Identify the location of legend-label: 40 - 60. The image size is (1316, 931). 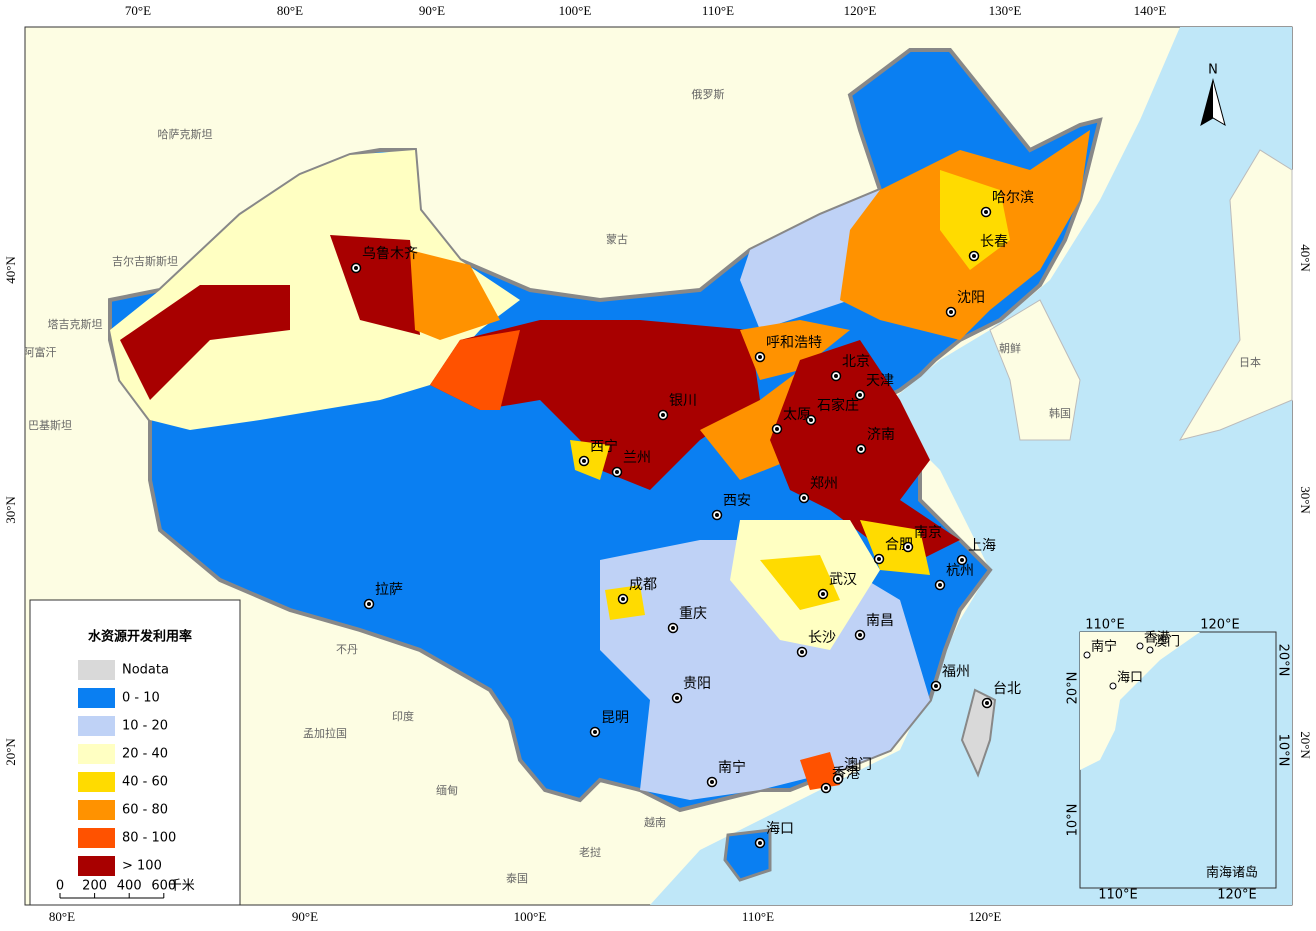
(145, 782).